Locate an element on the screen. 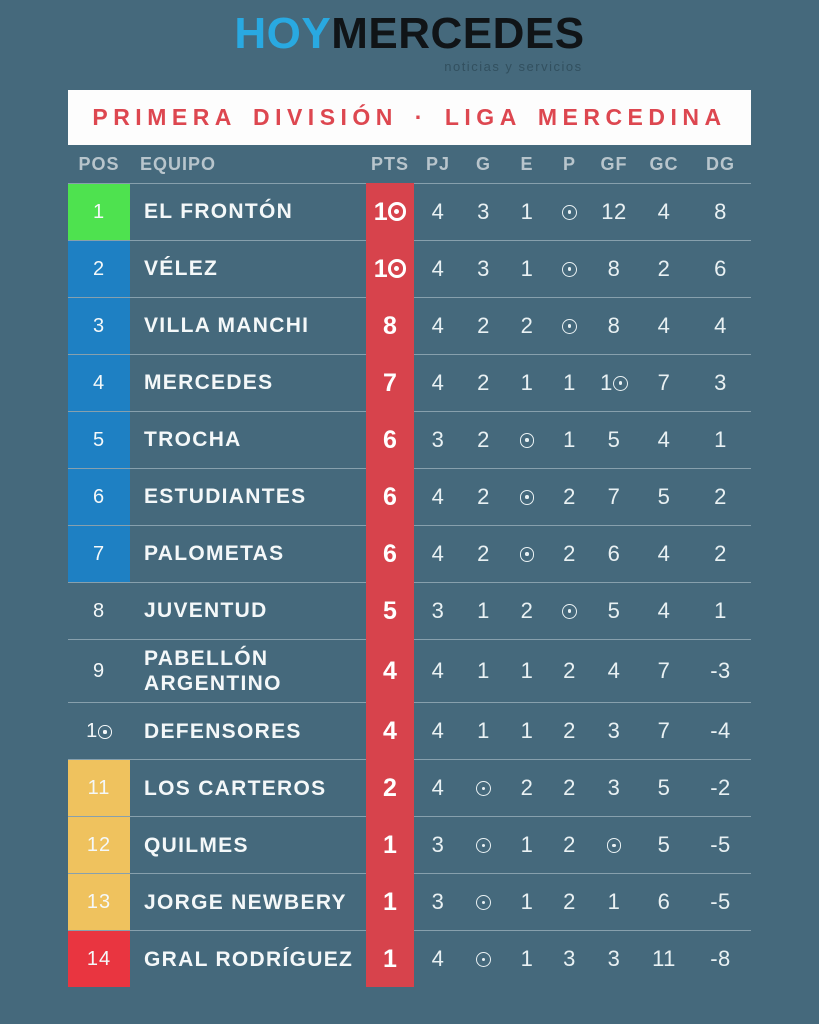  points-cell: 8 is located at coordinates (390, 325).